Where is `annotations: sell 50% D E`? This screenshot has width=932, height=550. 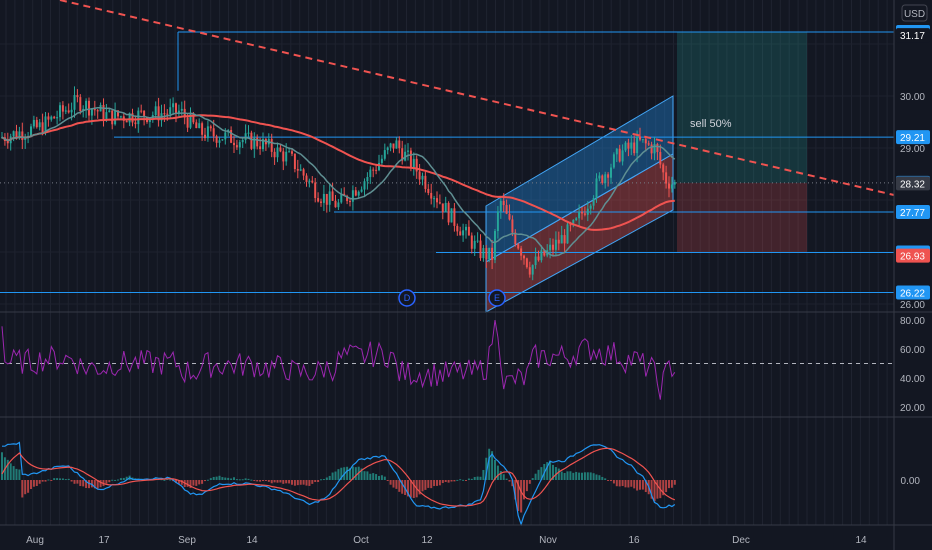
annotations: sell 50% D E is located at coordinates (565, 212).